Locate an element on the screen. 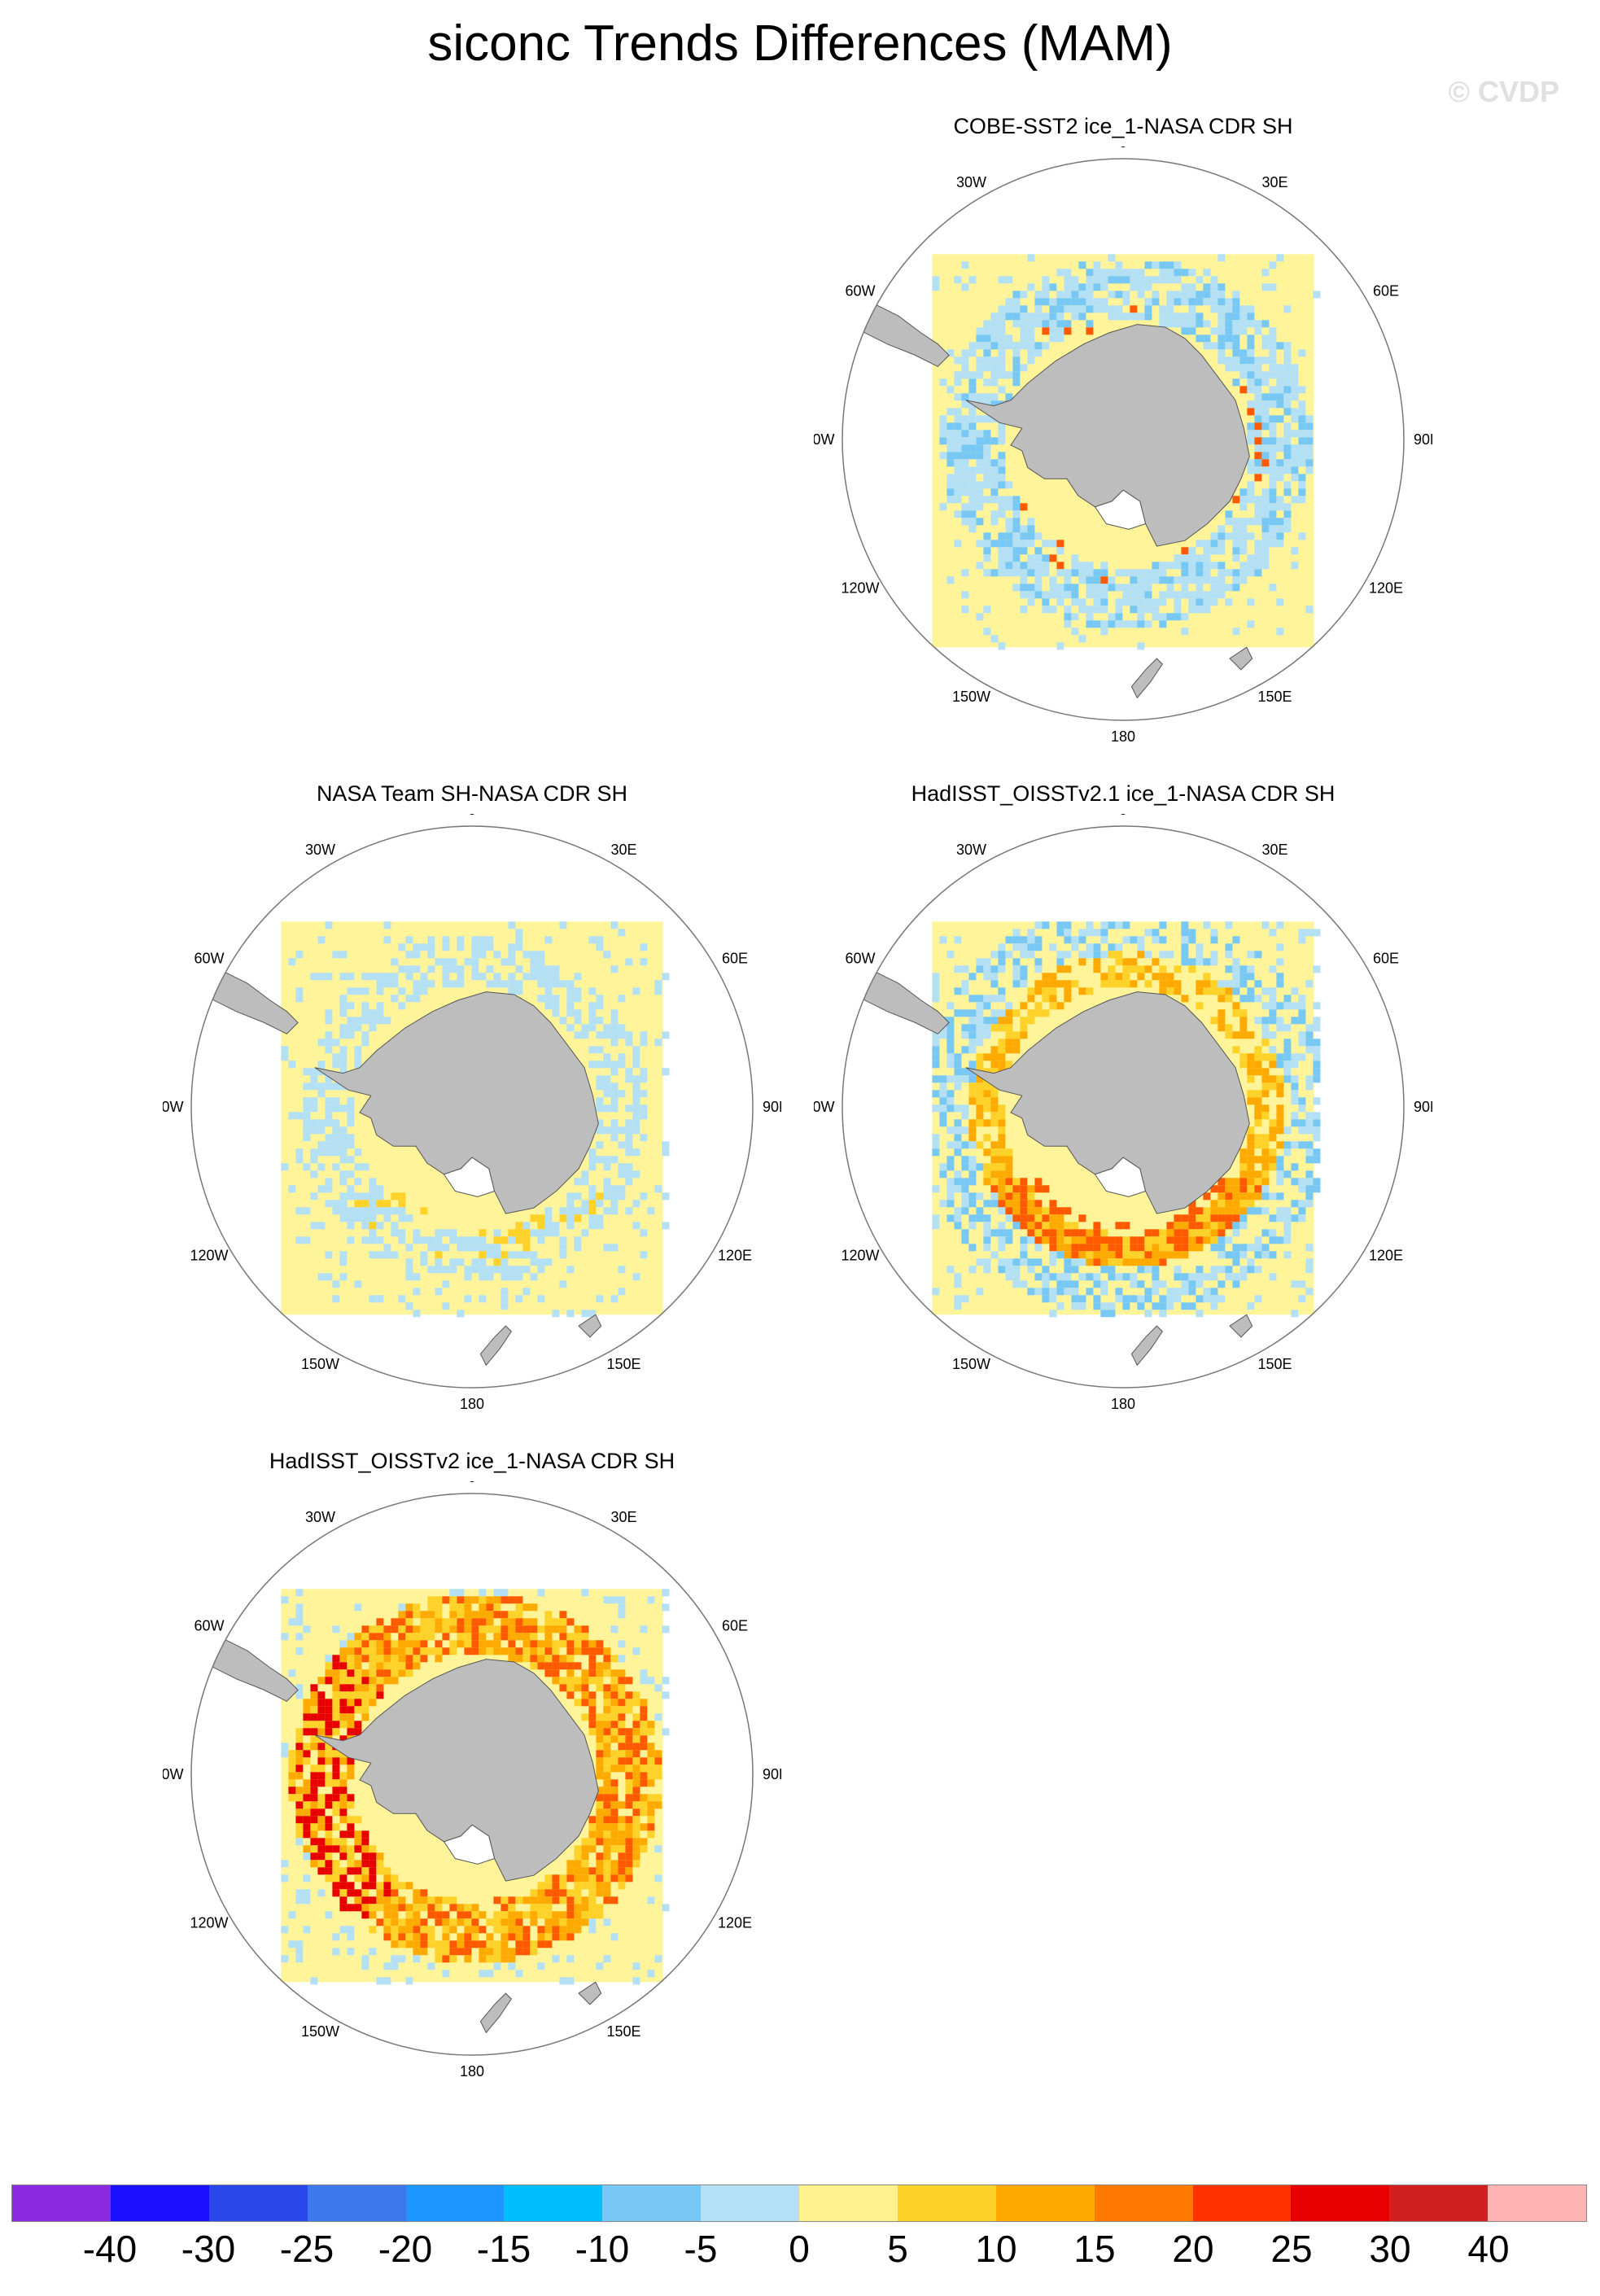 This screenshot has width=1600, height=2296. colorbar-tick-label: 30 is located at coordinates (1390, 2249).